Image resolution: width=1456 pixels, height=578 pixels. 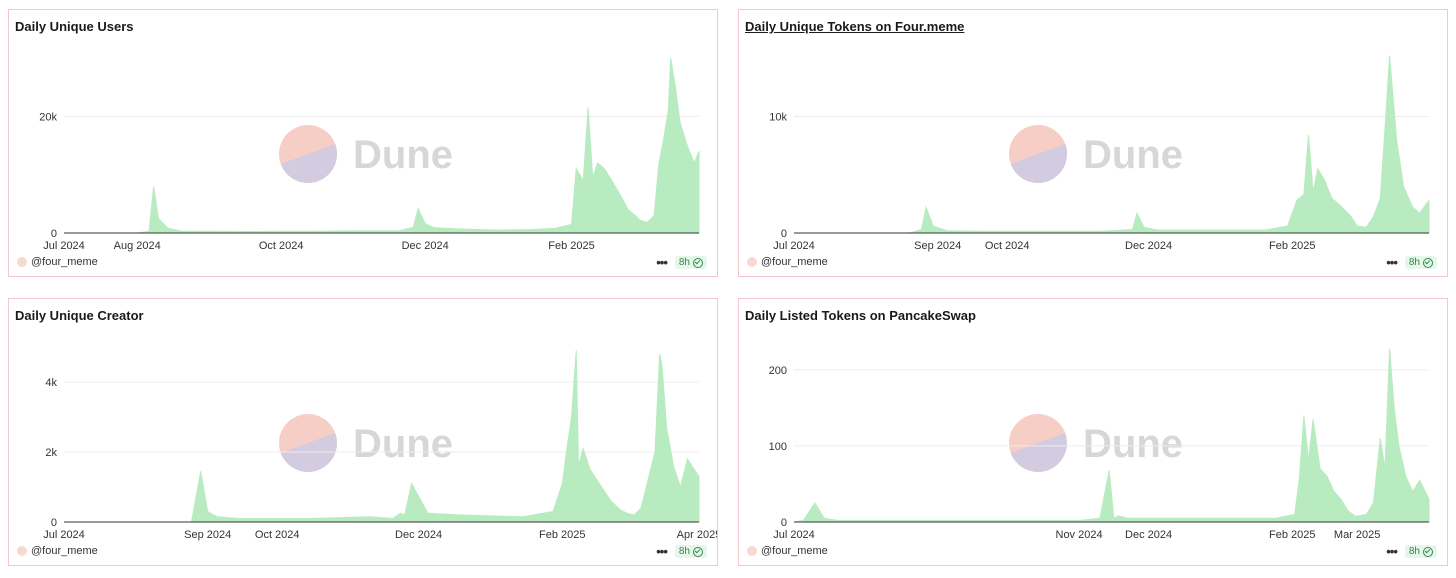 I want to click on y-tick-label: 100, so click(x=778, y=447).